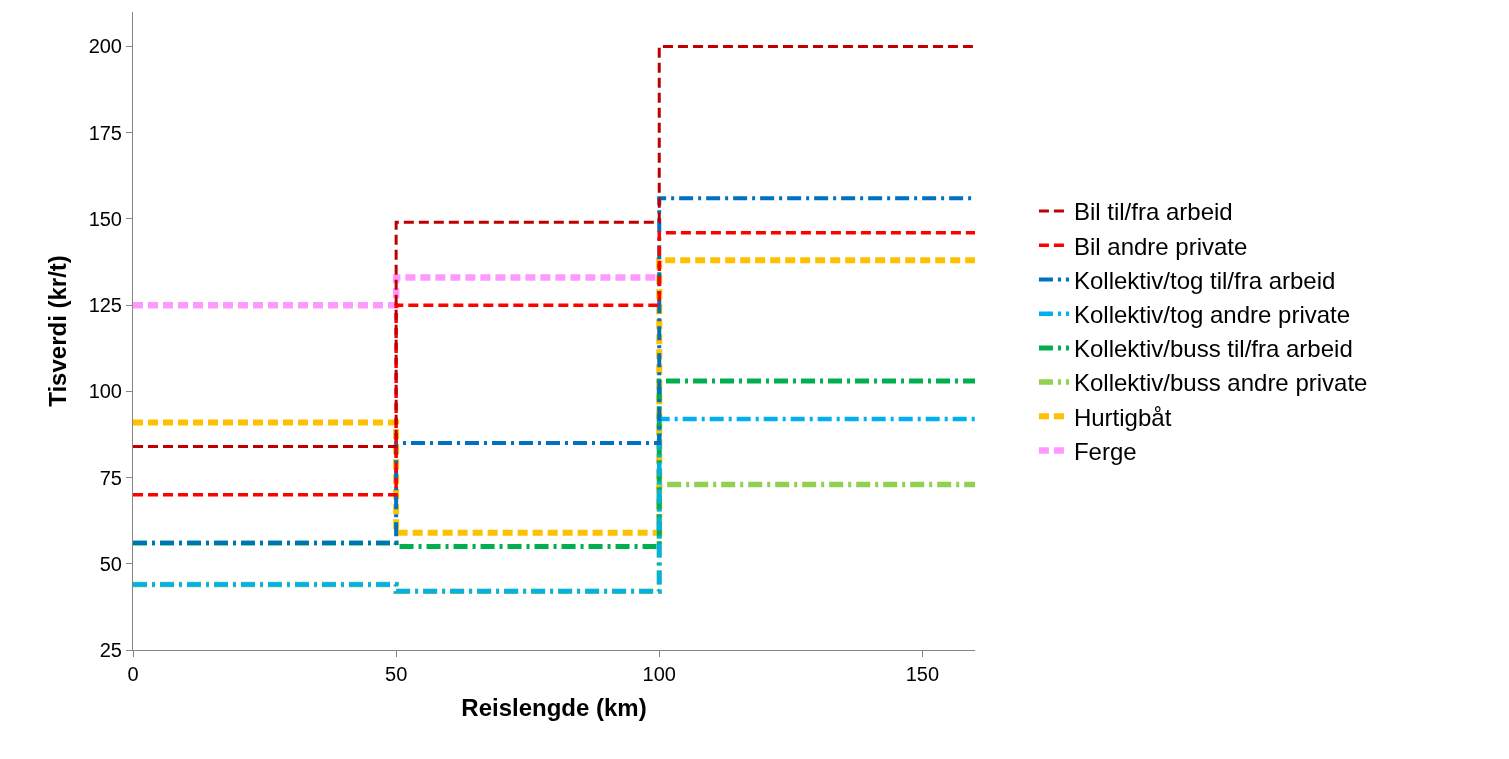 The height and width of the screenshot is (759, 1509). Describe the element at coordinates (659, 674) in the screenshot. I see `x-tick-label: 100` at that location.